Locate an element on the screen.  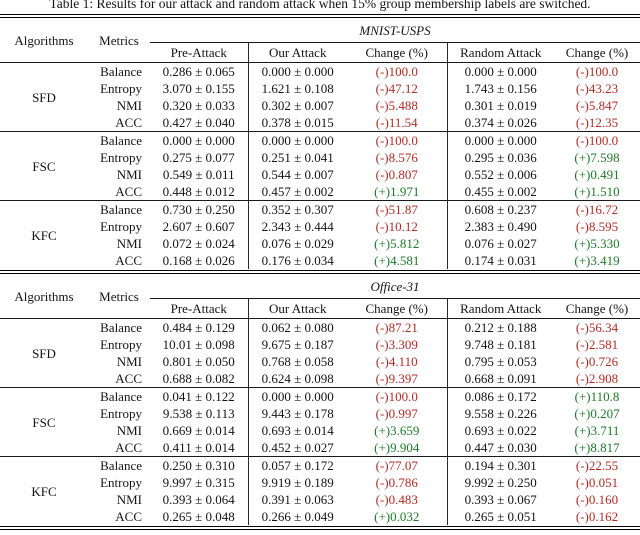
random-change-value: (+)1.510 is located at coordinates (597, 191).